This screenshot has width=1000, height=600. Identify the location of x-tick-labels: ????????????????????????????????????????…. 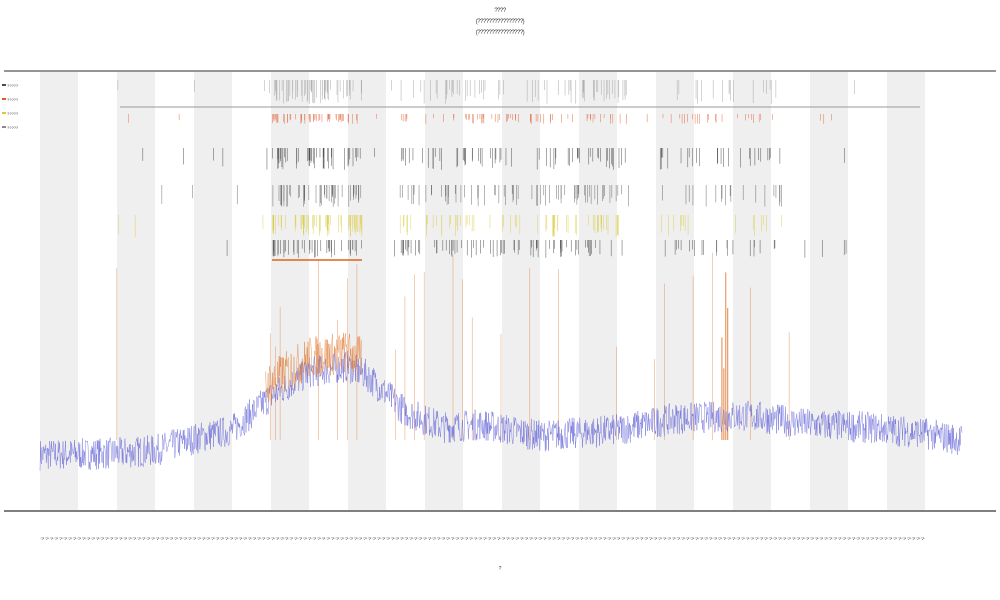
(483, 540).